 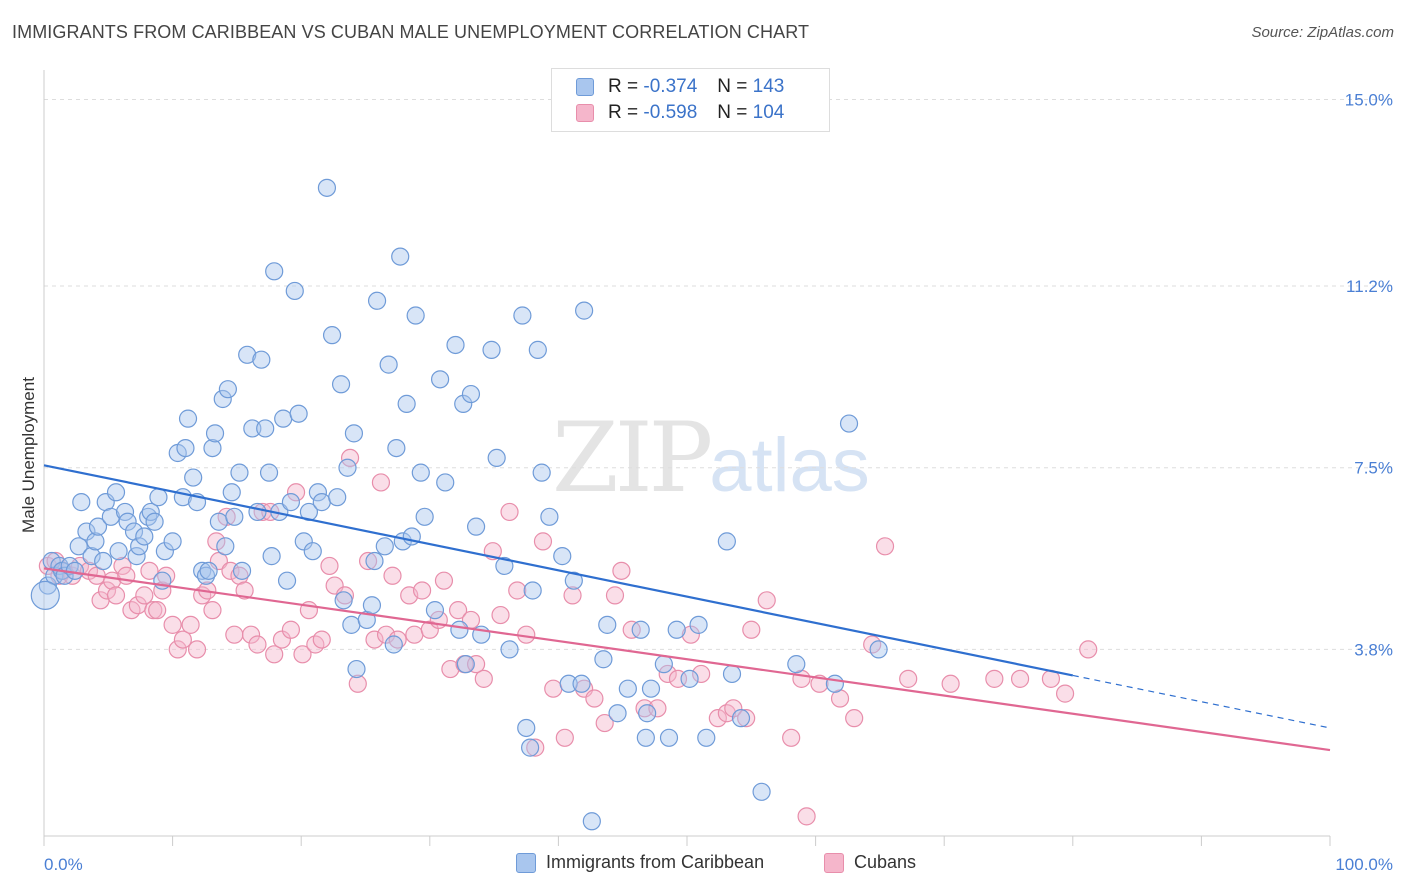 What do you see at coordinates (1373, 649) in the screenshot?
I see `y-tick-label: 3.8%` at bounding box center [1373, 649].